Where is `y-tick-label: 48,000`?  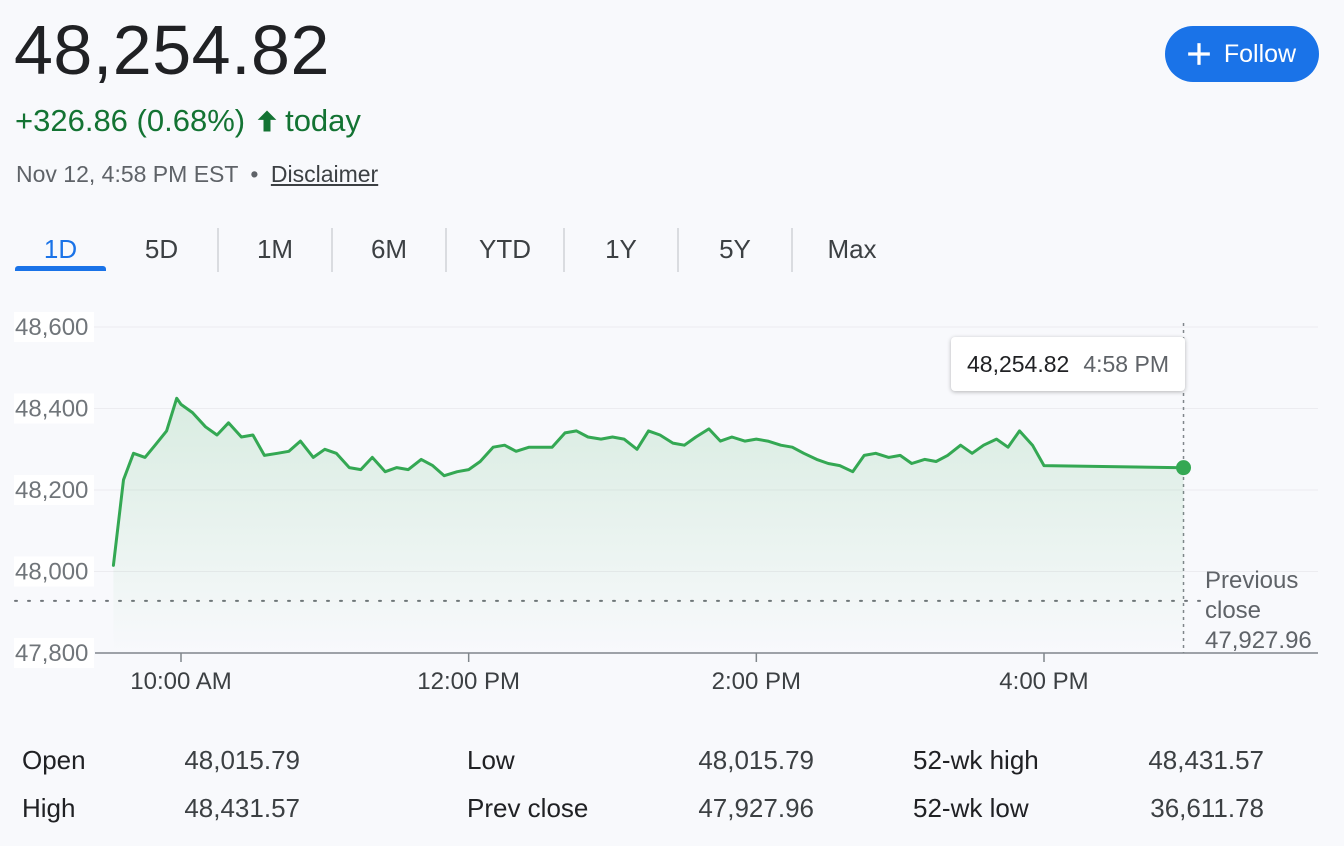
y-tick-label: 48,000 is located at coordinates (51, 572).